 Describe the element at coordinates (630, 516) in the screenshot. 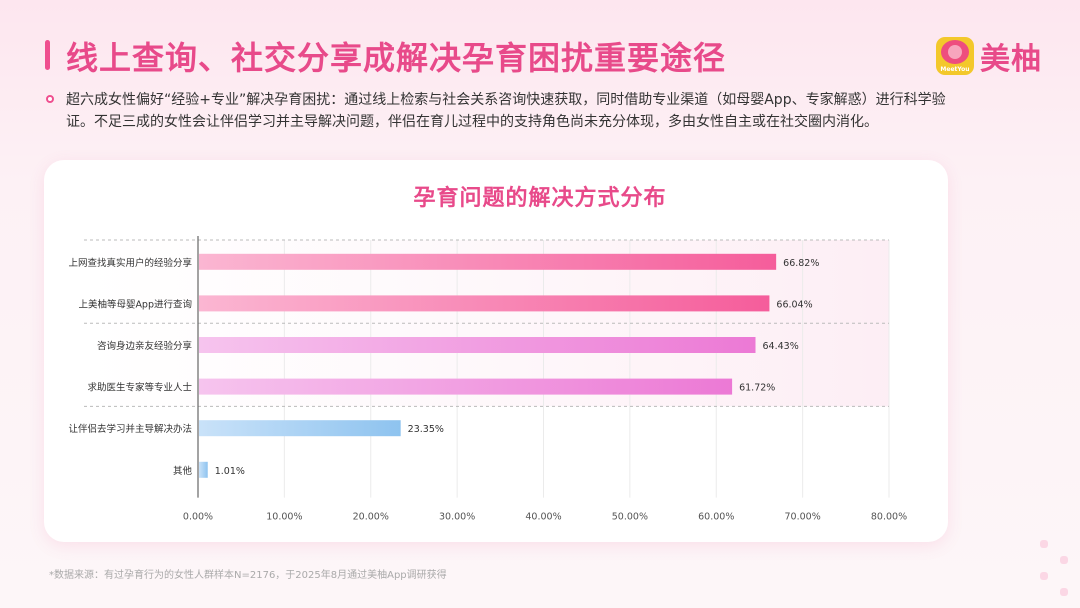

I see `x-tick-label: 50.00%` at that location.